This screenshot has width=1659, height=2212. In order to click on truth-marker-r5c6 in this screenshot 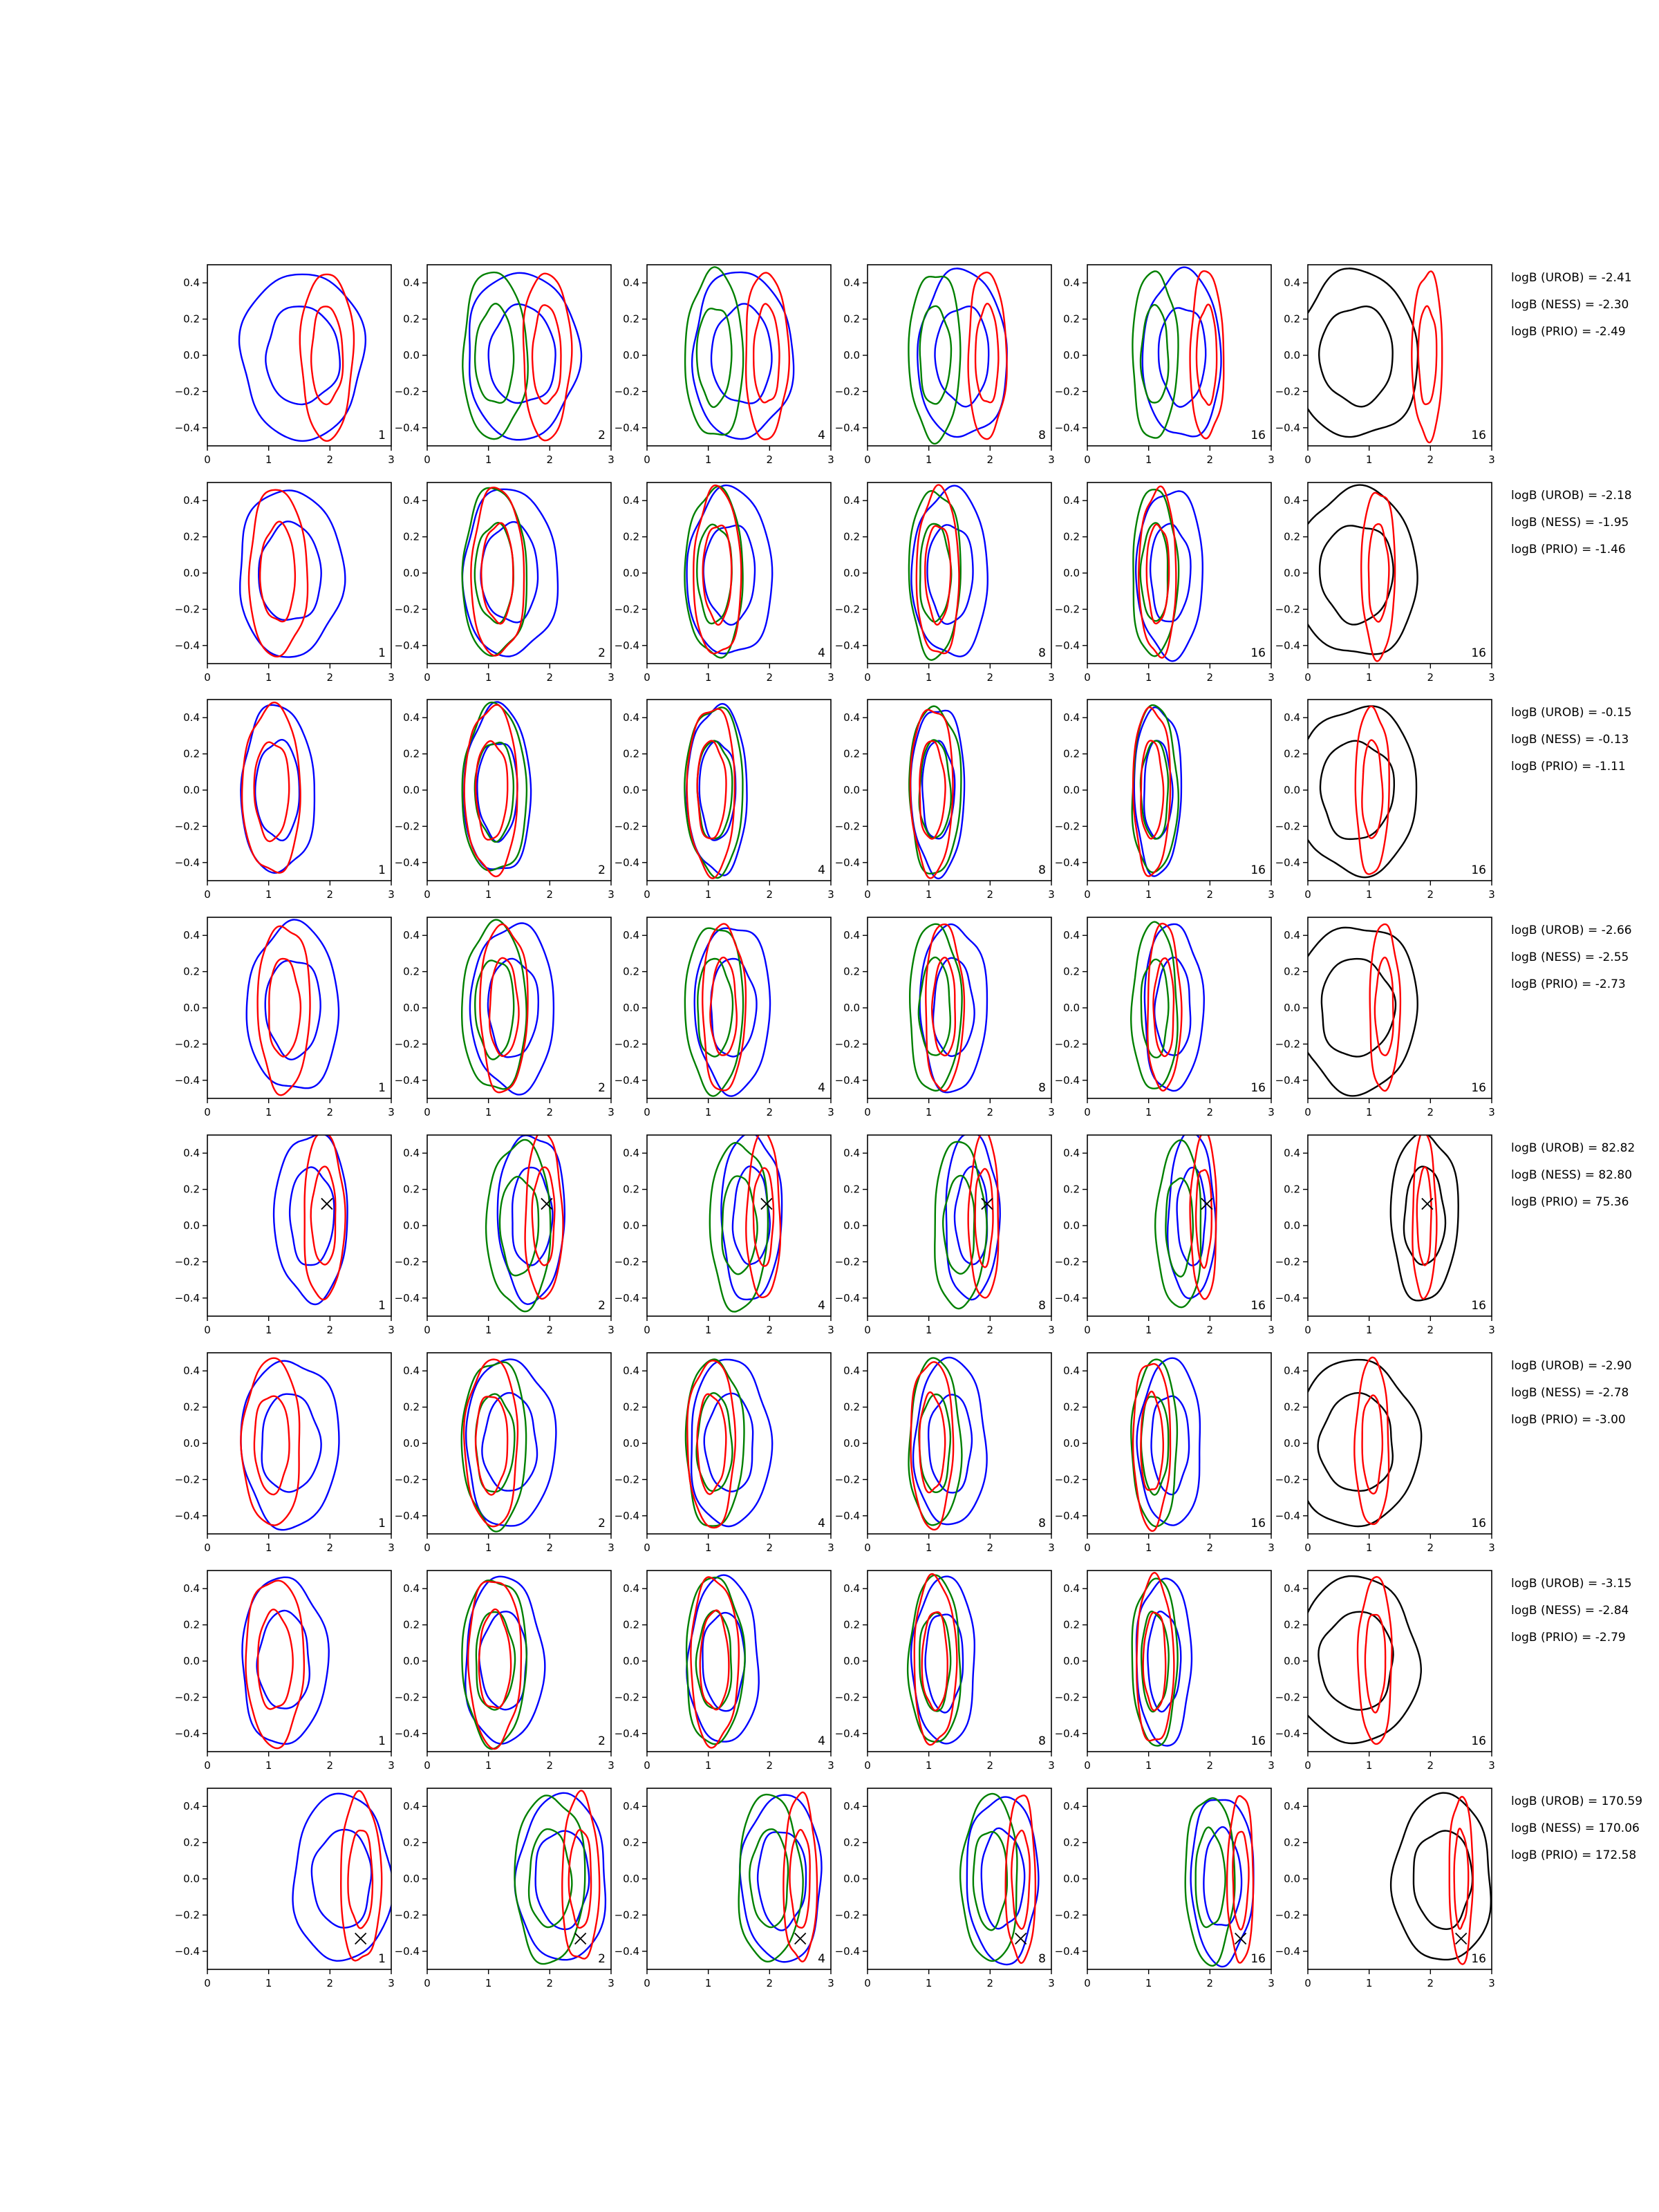, I will do `click(1427, 1203)`.